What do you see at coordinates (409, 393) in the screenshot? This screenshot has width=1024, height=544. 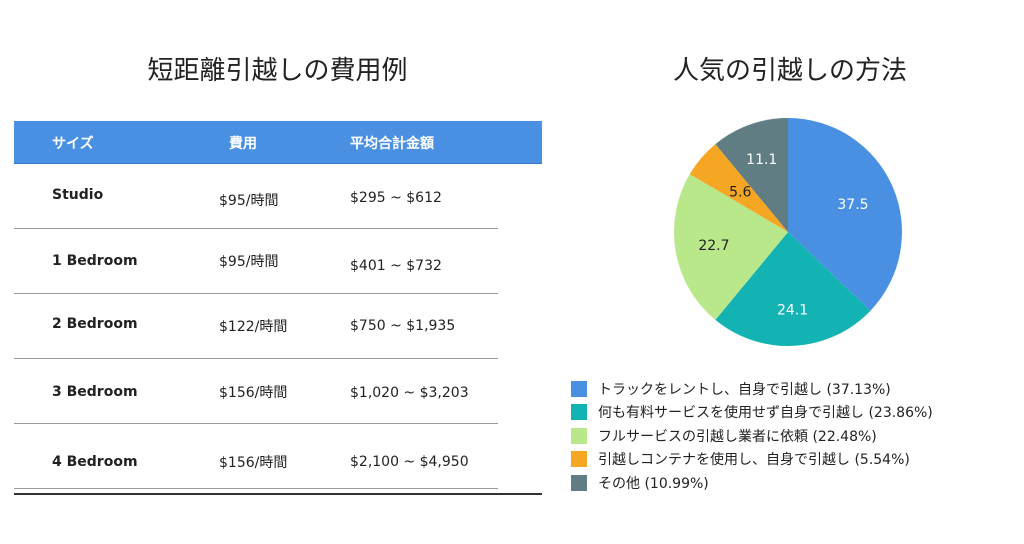 I see `row-total: $1,020 ~ $3,203` at bounding box center [409, 393].